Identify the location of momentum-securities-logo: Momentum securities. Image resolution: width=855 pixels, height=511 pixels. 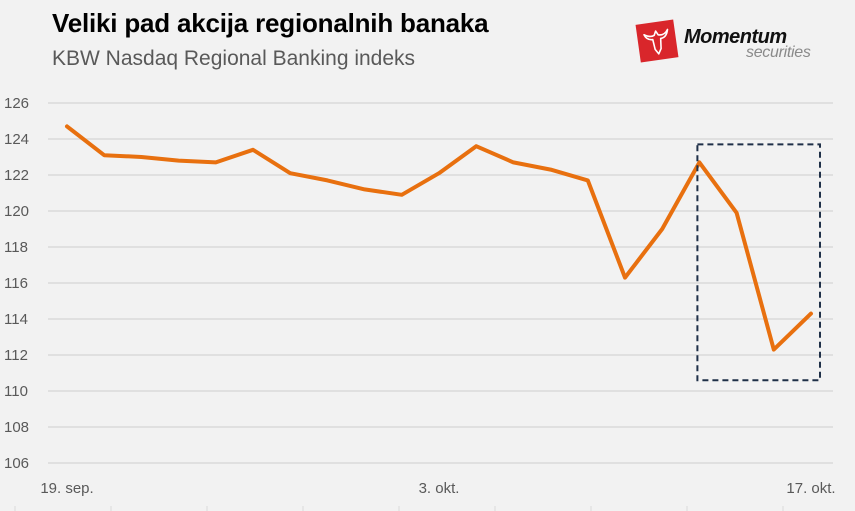
(736, 42).